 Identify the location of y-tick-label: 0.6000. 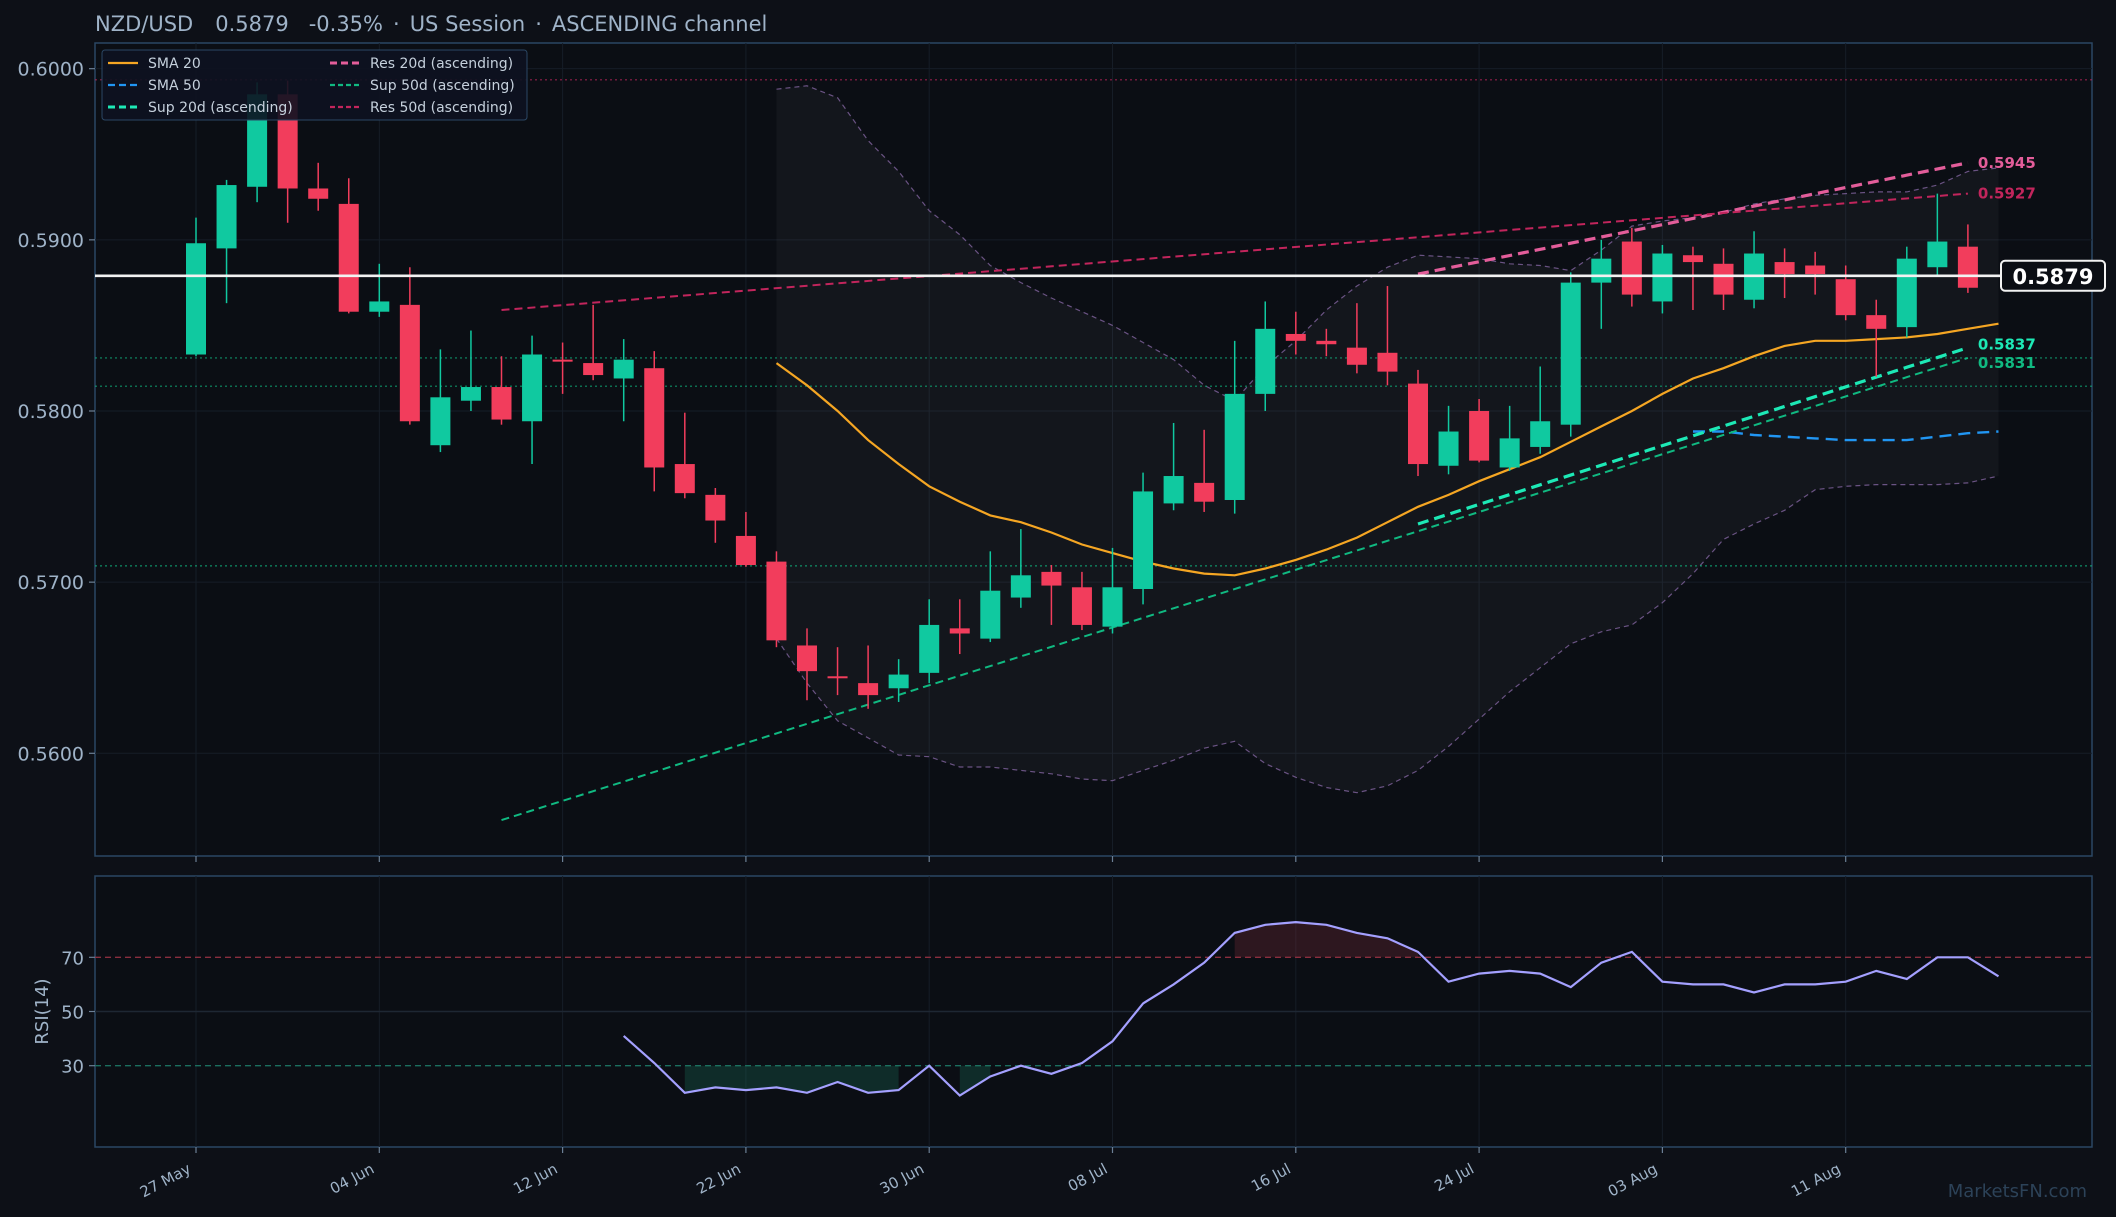
(51, 70).